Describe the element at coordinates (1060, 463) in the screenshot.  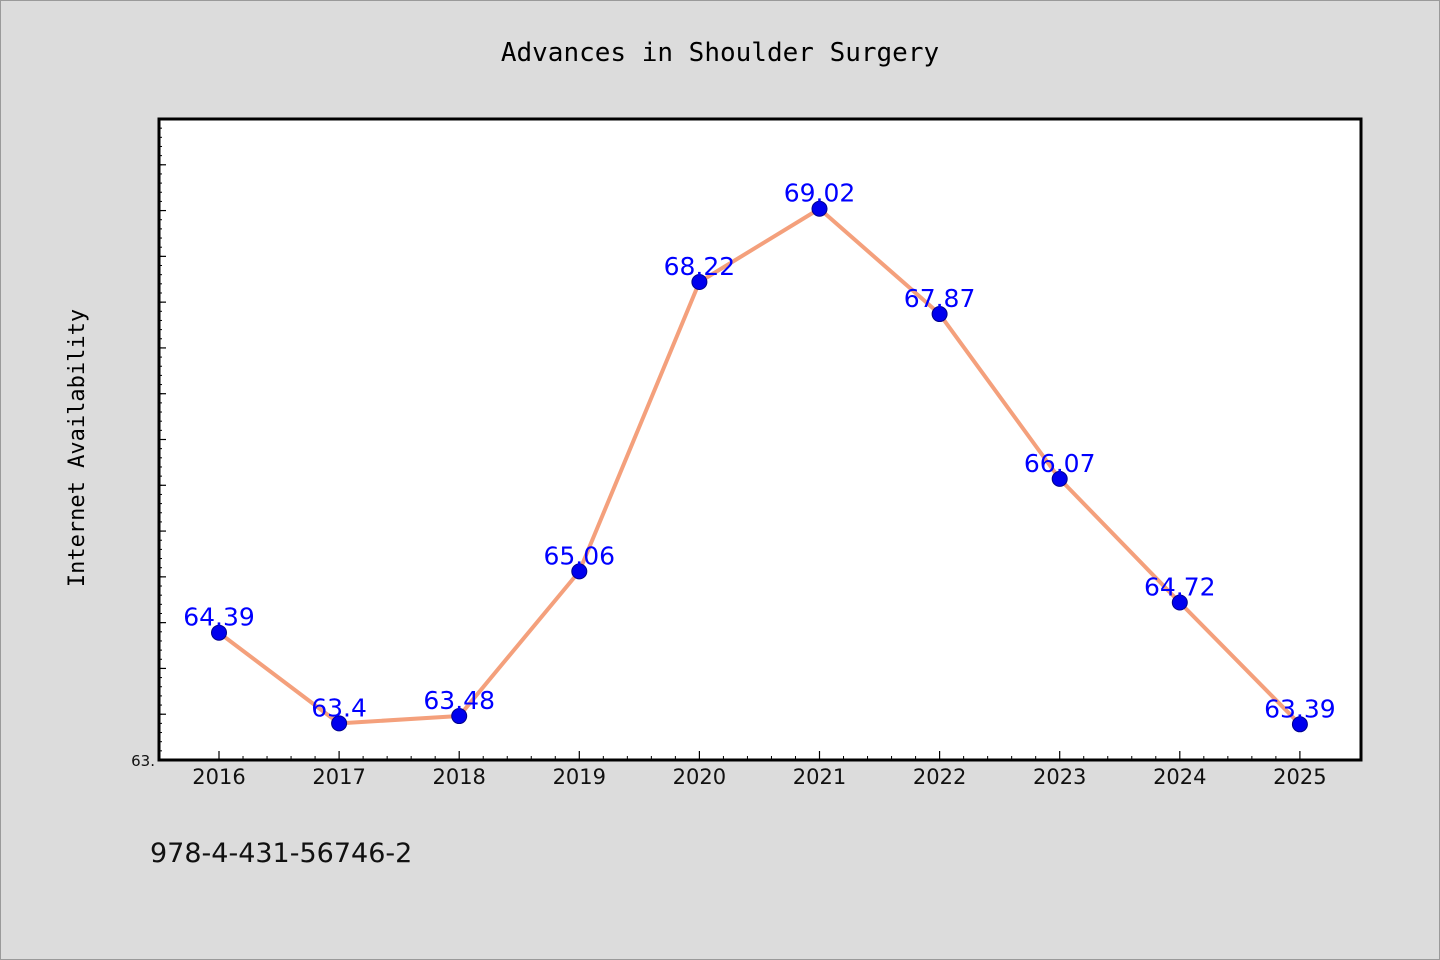
I see `data-label: 66.07` at that location.